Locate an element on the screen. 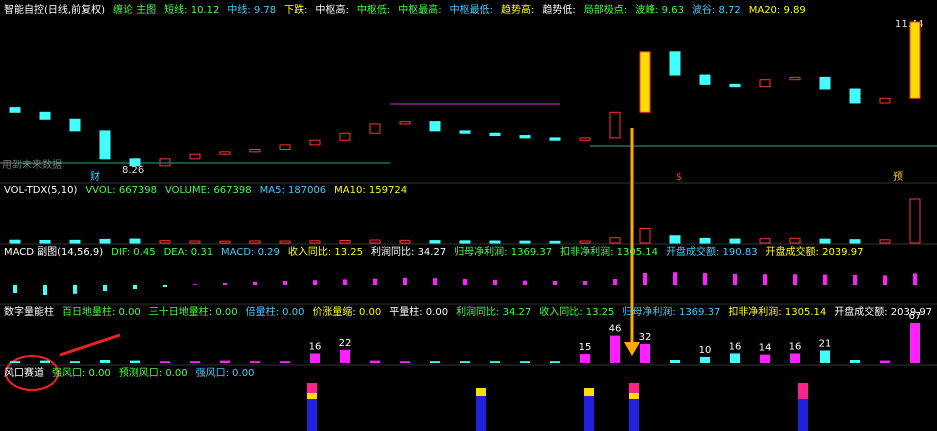 The height and width of the screenshot is (431, 937). header-item: 智能自控(日线,前复权) is located at coordinates (54, 9).